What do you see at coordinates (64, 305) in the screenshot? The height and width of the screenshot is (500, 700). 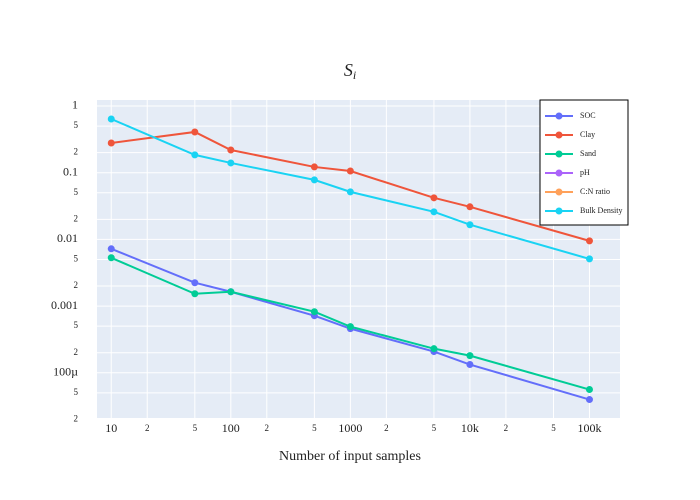 I see `y-tick-label: 0.001` at bounding box center [64, 305].